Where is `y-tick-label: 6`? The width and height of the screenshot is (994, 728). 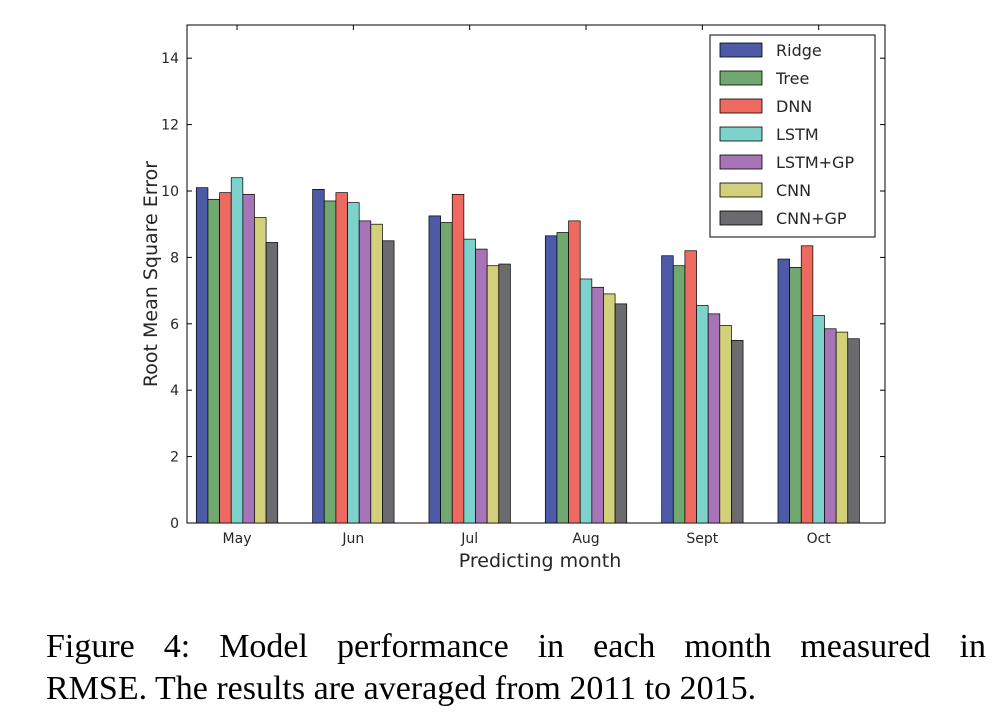 y-tick-label: 6 is located at coordinates (174, 325).